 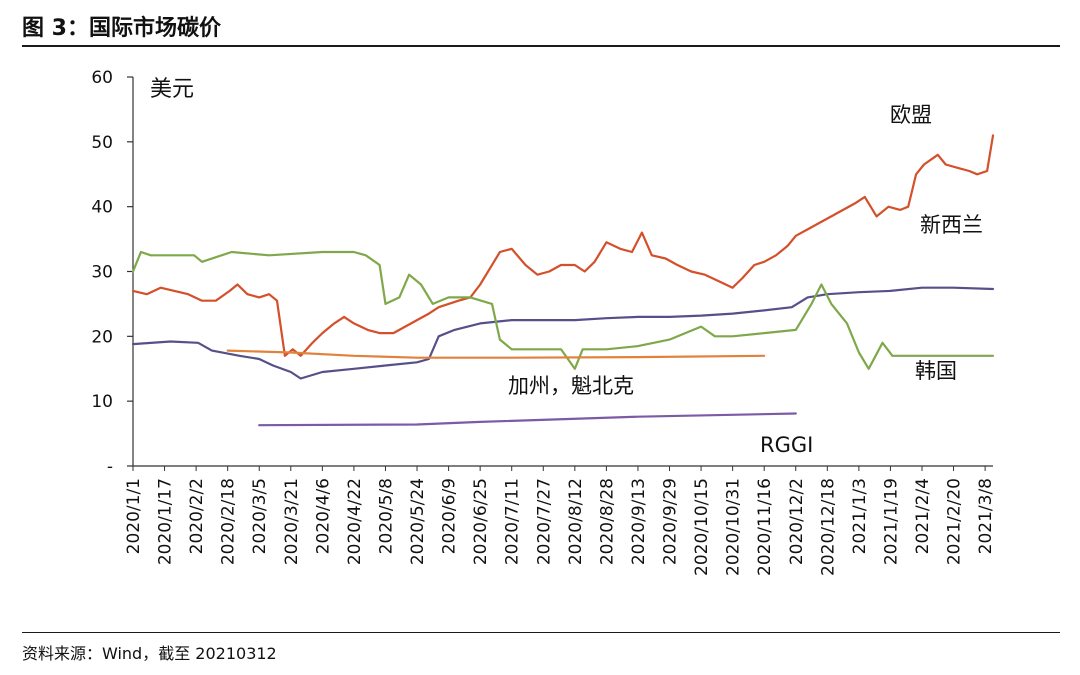 I want to click on x-tick-label: 2020/2/18, so click(x=229, y=521).